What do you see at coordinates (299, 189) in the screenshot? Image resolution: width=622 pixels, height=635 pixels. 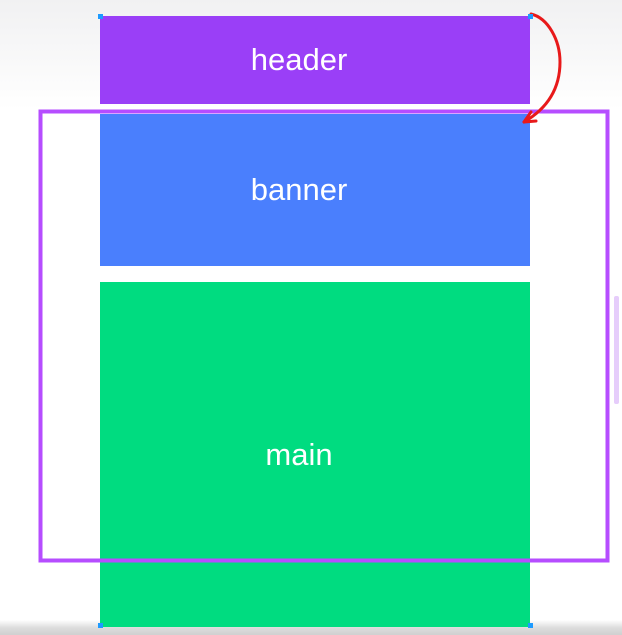 I see `banner-label: banner` at bounding box center [299, 189].